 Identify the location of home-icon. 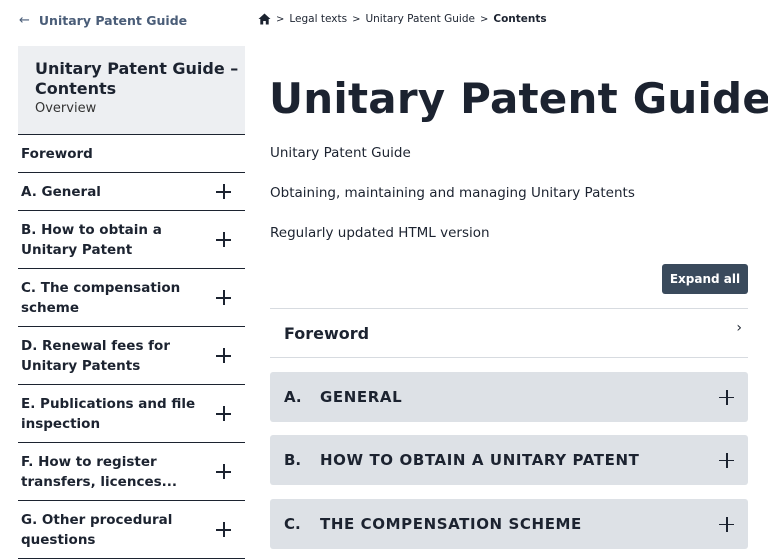
(264, 19).